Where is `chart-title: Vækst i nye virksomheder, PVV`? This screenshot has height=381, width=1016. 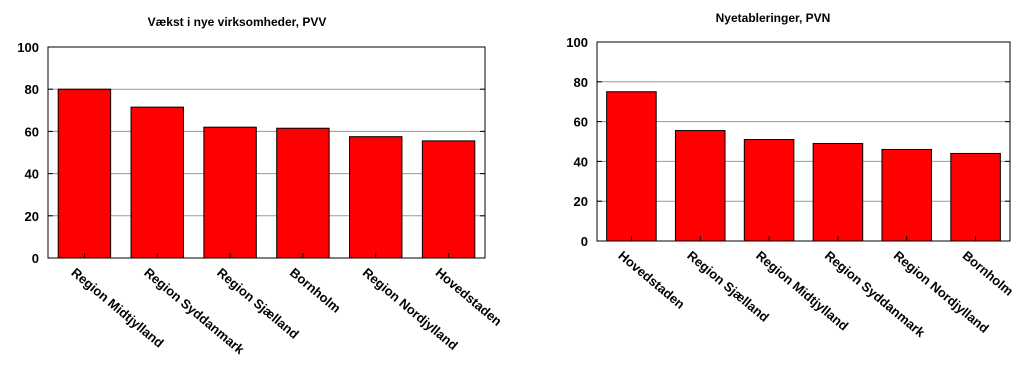
chart-title: Vækst i nye virksomheder, PVV is located at coordinates (237, 22).